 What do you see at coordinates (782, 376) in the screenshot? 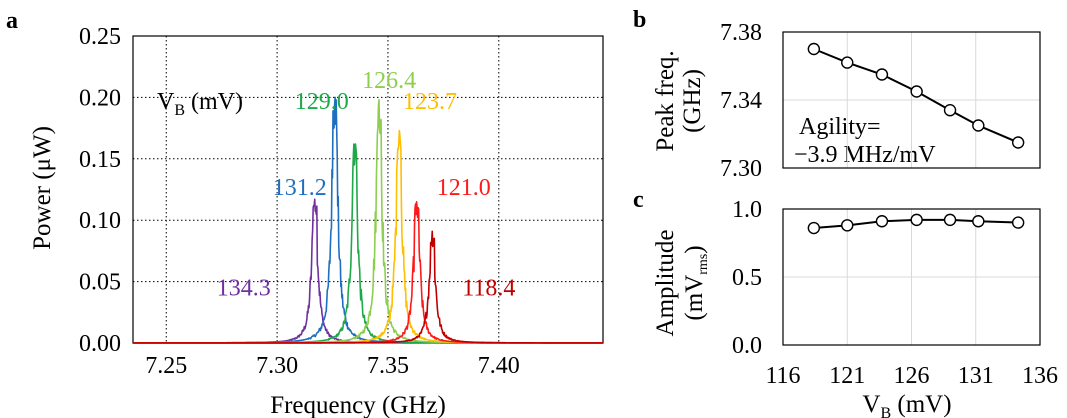
I see `x-tick-label: 116` at bounding box center [782, 376].